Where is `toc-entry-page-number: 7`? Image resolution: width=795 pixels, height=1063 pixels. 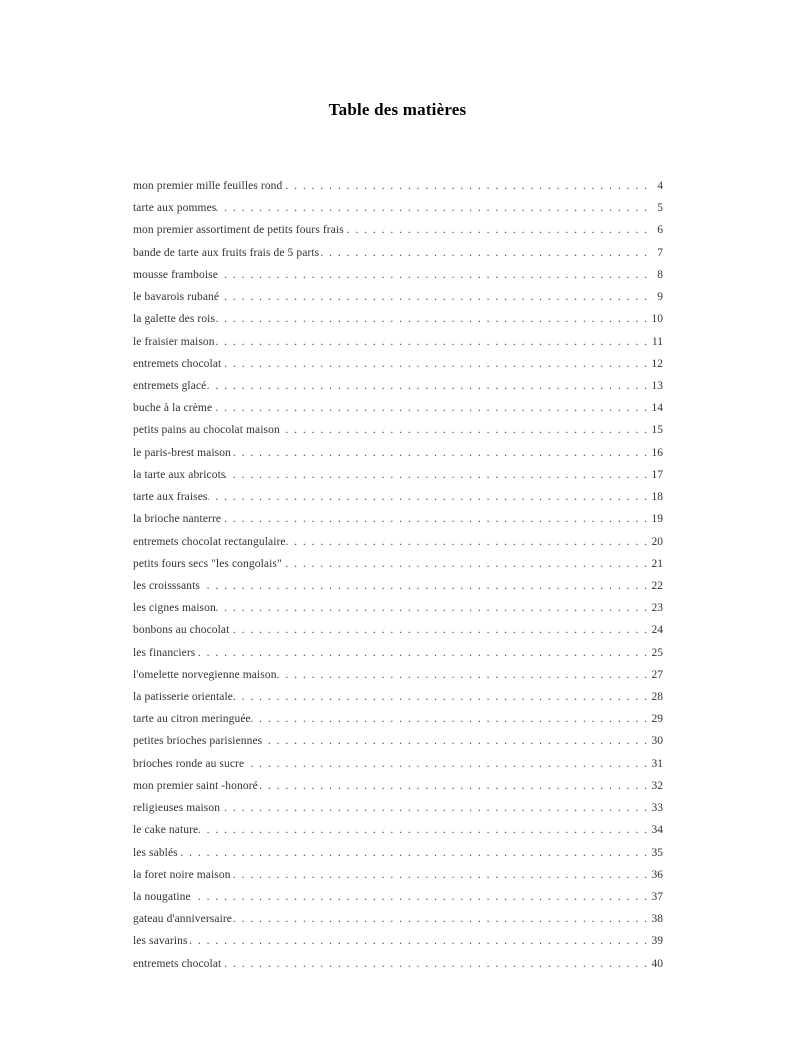 toc-entry-page-number: 7 is located at coordinates (660, 252).